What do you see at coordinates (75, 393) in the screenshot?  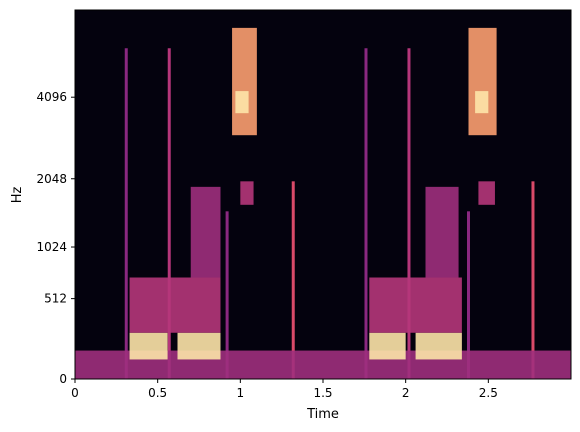 I see `x-tick-label: 0` at bounding box center [75, 393].